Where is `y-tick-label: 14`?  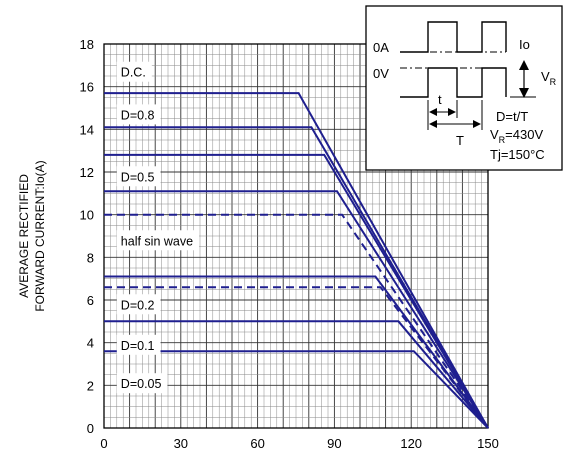 y-tick-label: 14 is located at coordinates (87, 129).